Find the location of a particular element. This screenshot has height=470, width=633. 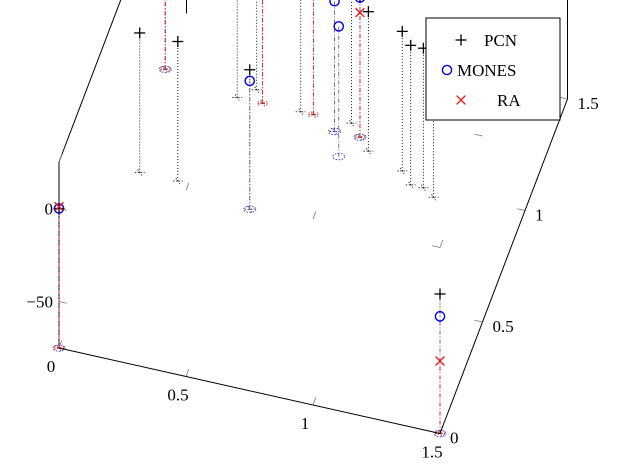

legend: PCN MONES RA is located at coordinates (493, 69).